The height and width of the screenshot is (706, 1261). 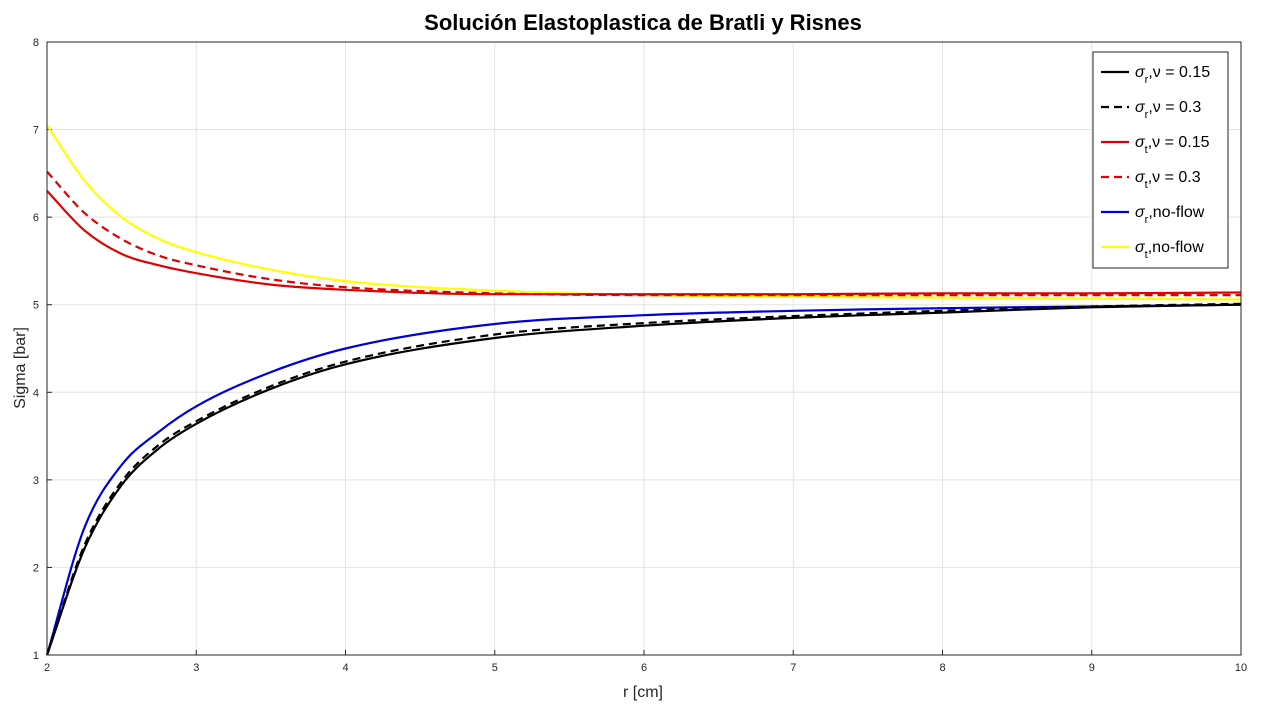 I want to click on x-tick-label: 10, so click(x=1241, y=668).